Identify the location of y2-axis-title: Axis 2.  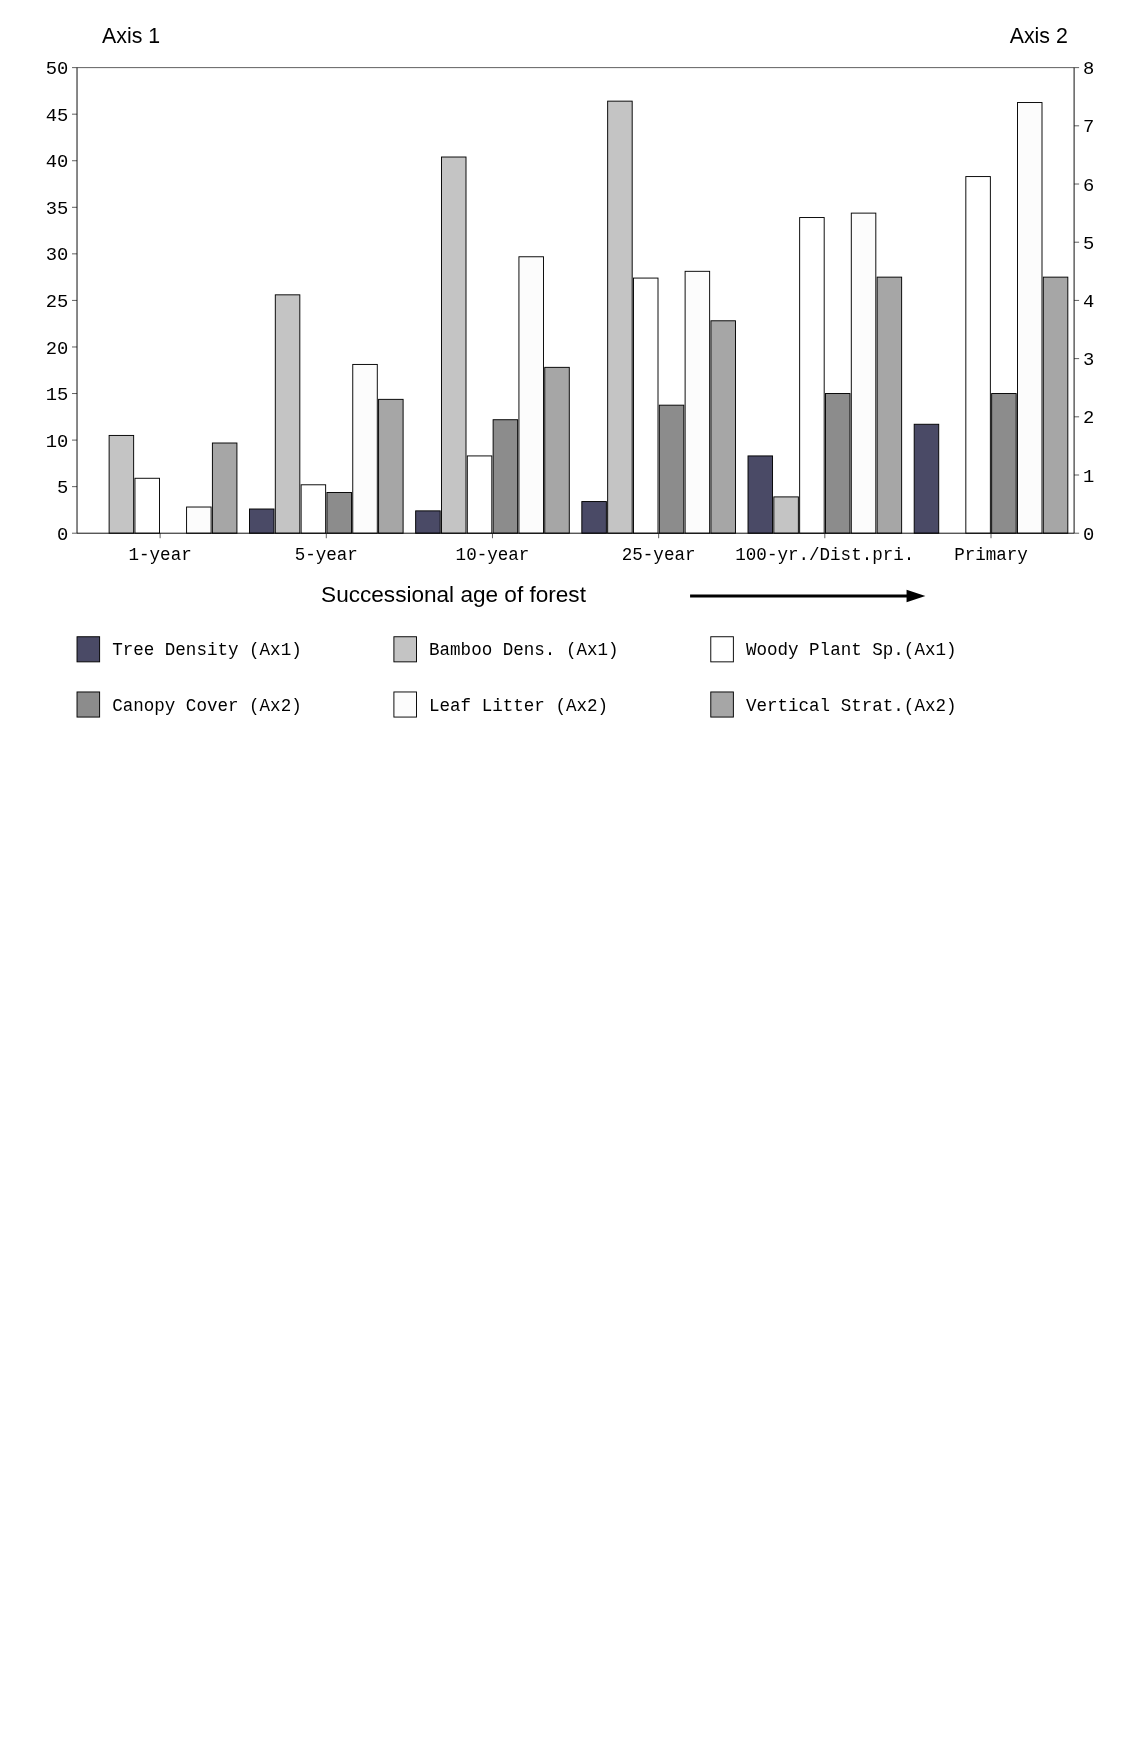
(1038, 35).